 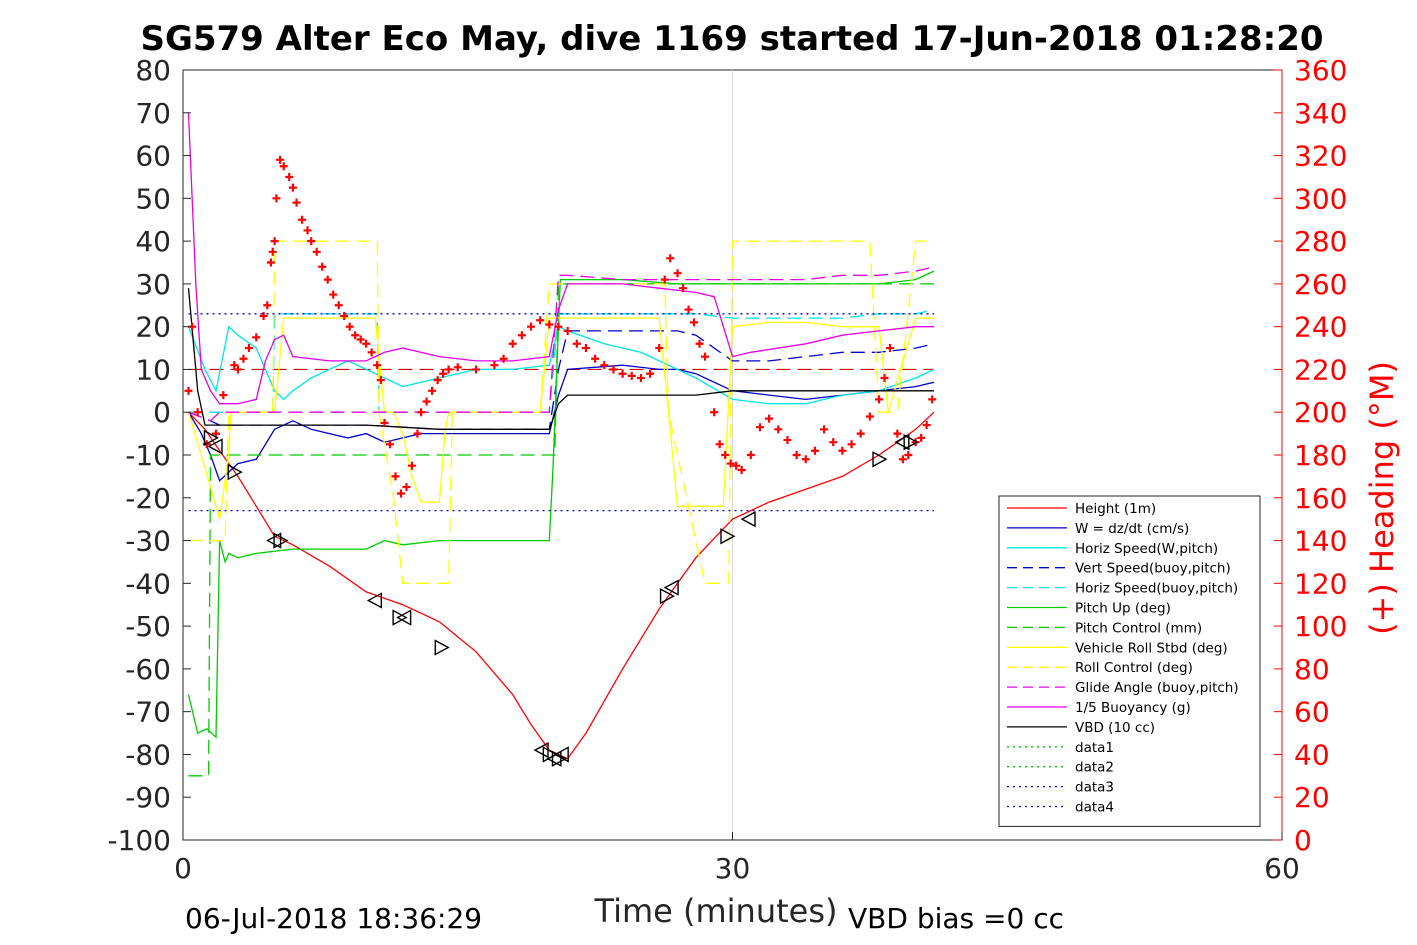 What do you see at coordinates (1123, 609) in the screenshot?
I see `legend-label: Pitch Up (deg)` at bounding box center [1123, 609].